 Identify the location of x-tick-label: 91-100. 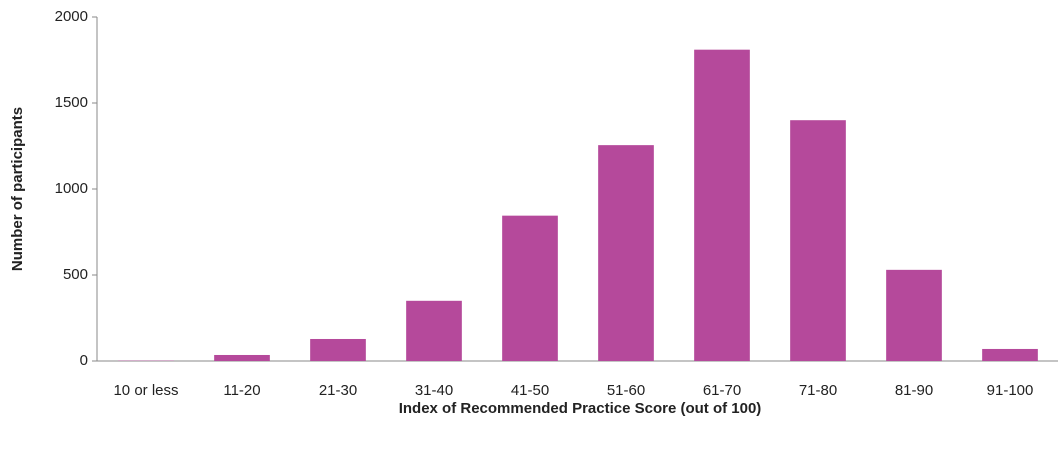
(1010, 390).